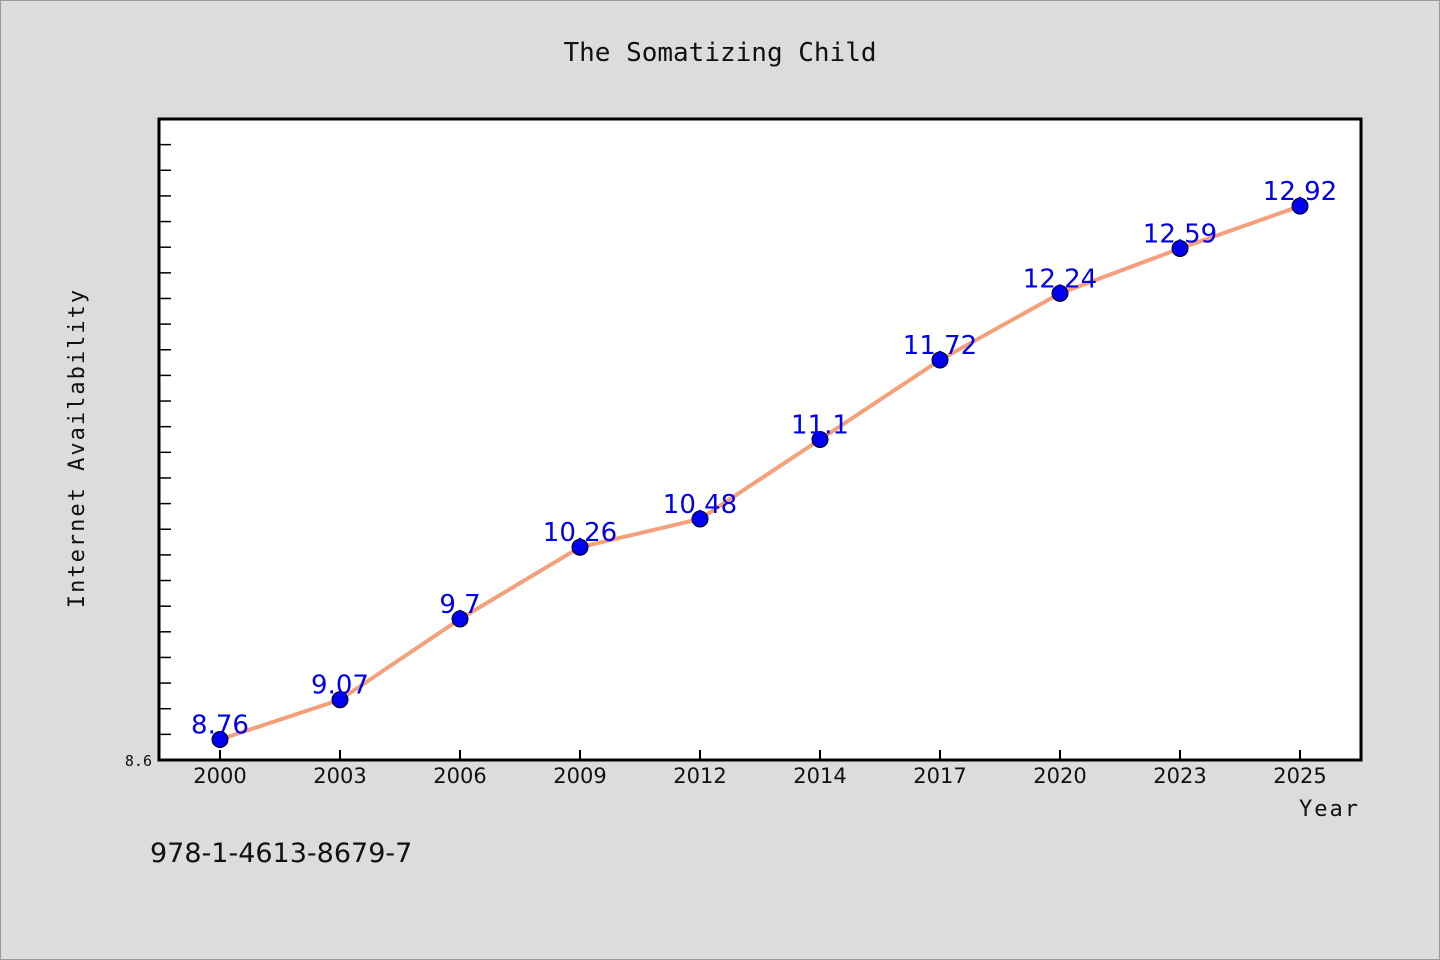  I want to click on data-label: 10.48, so click(700, 505).